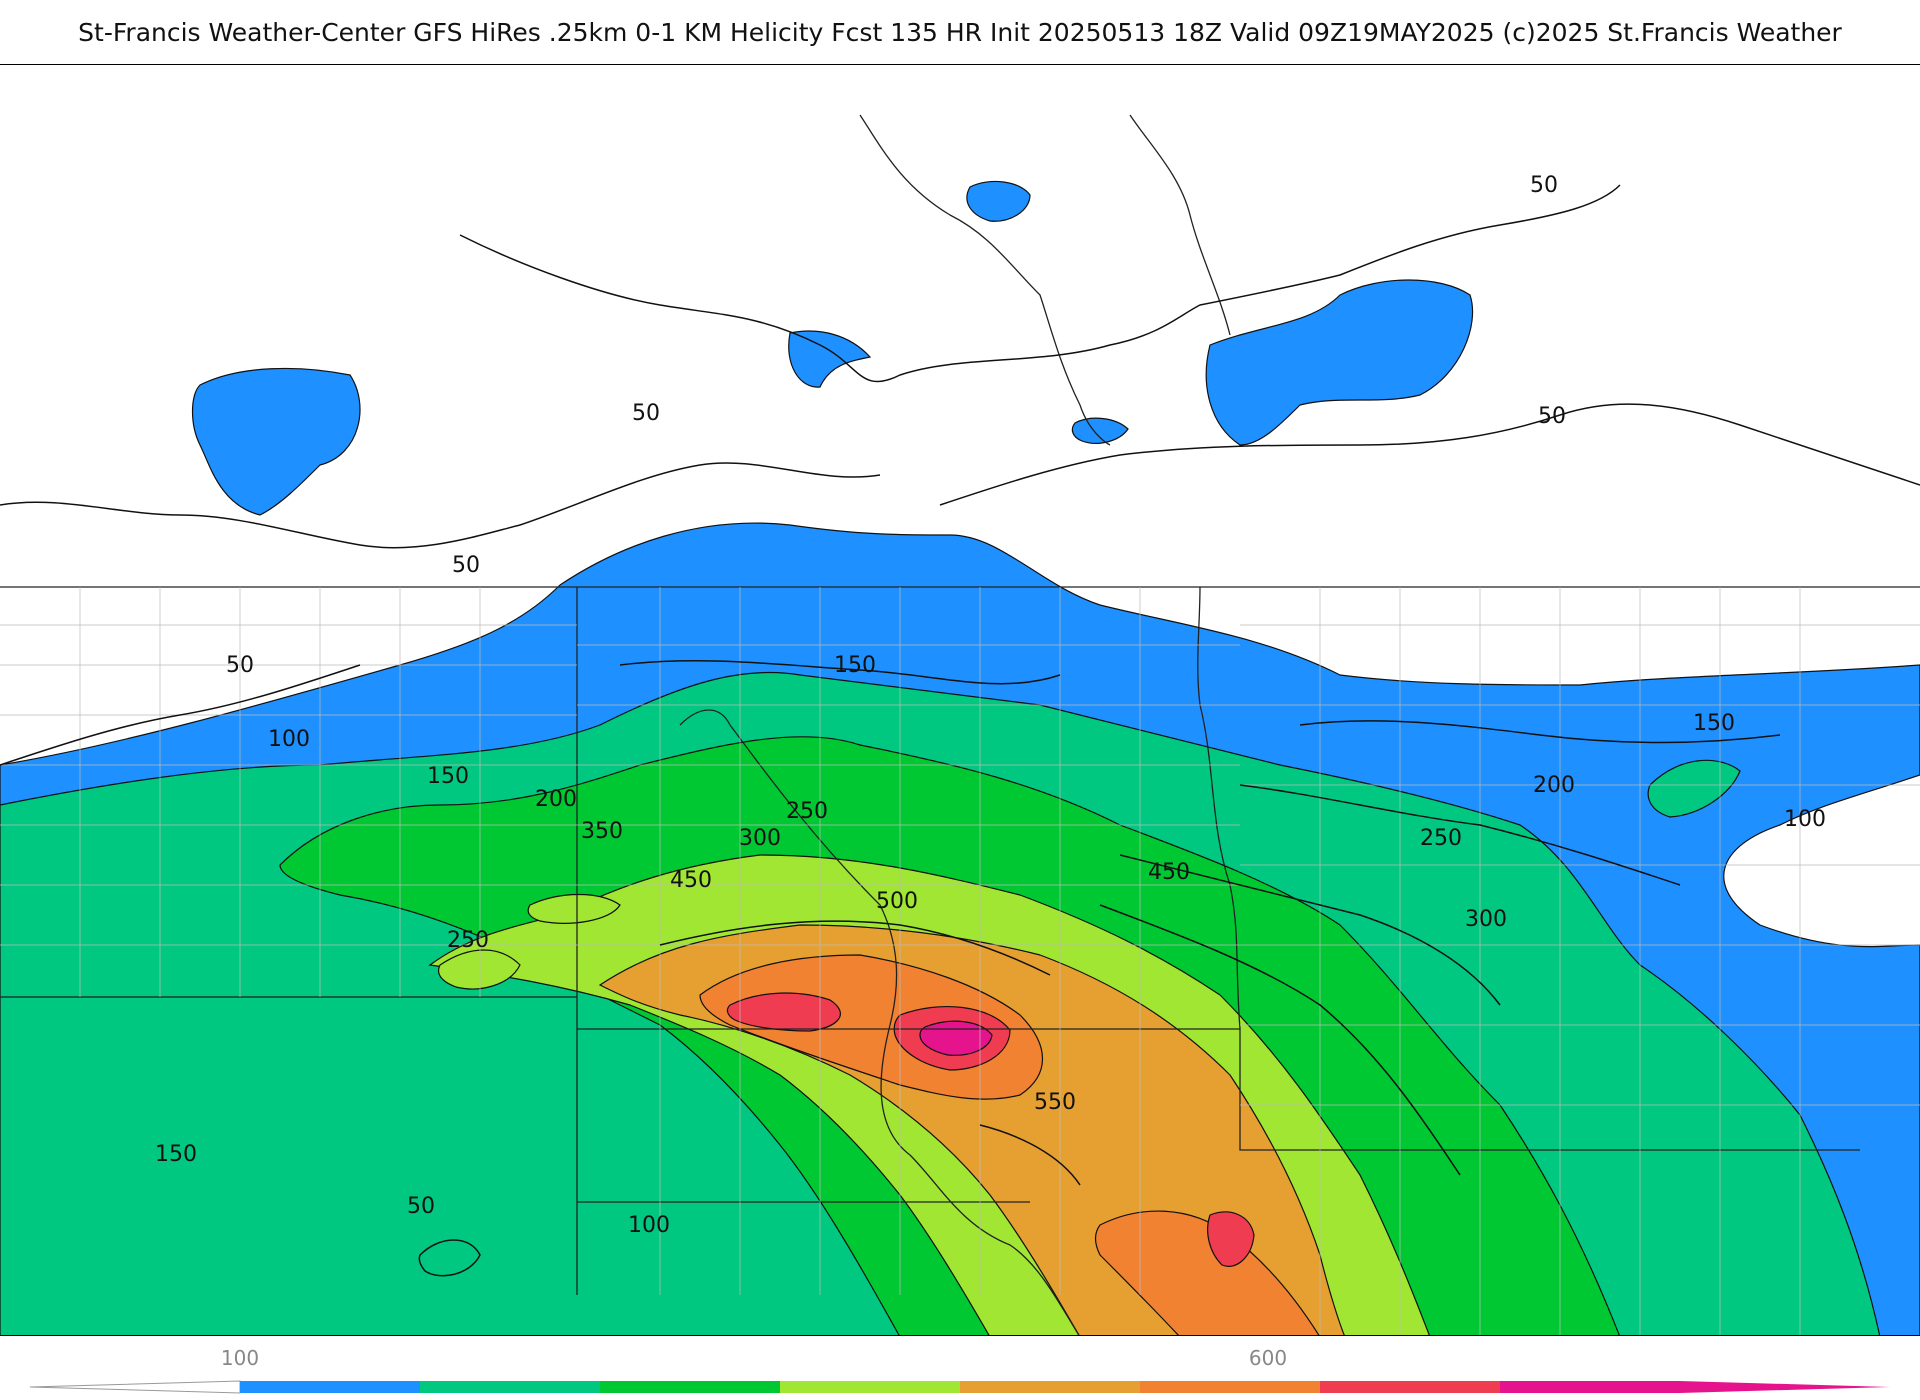 This screenshot has width=1920, height=1400. Describe the element at coordinates (1429, 454) in the screenshot. I see `contour-50-east` at that location.